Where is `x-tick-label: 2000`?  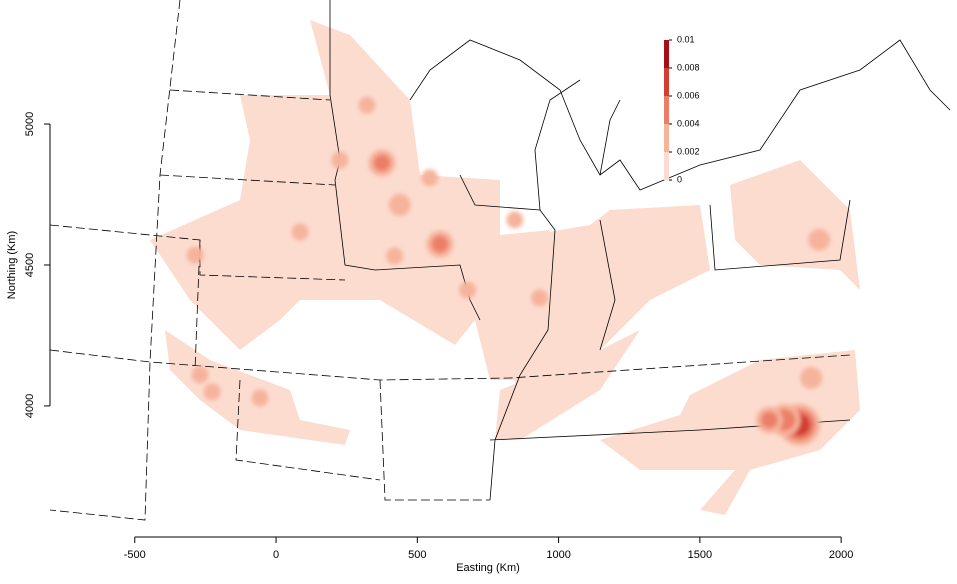
x-tick-label: 2000 is located at coordinates (841, 555).